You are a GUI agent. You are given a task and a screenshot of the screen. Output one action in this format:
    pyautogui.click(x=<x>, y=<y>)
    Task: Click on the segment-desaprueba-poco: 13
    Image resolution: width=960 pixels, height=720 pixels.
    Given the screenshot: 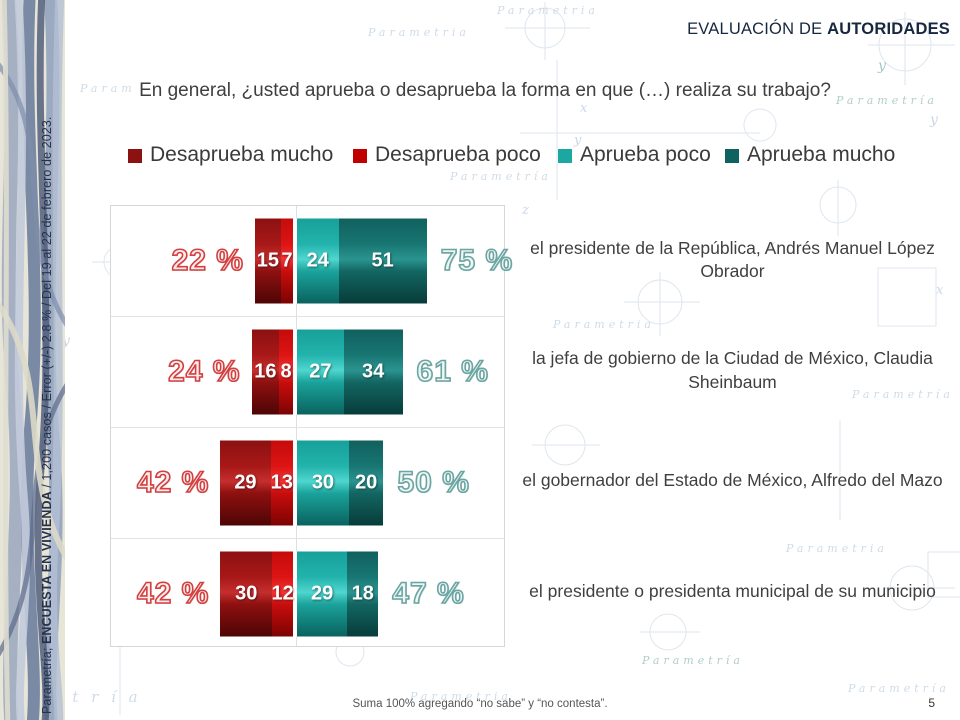 What is the action you would take?
    pyautogui.click(x=281, y=483)
    